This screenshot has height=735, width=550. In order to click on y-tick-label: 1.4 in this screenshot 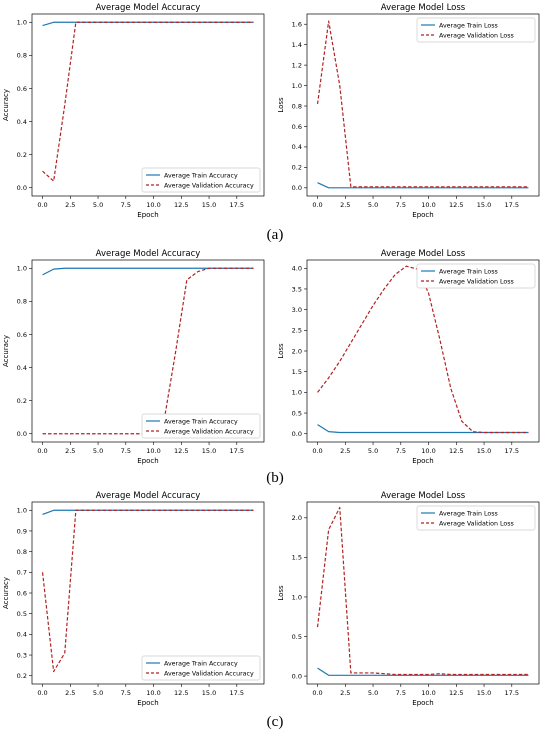, I will do `click(297, 45)`.